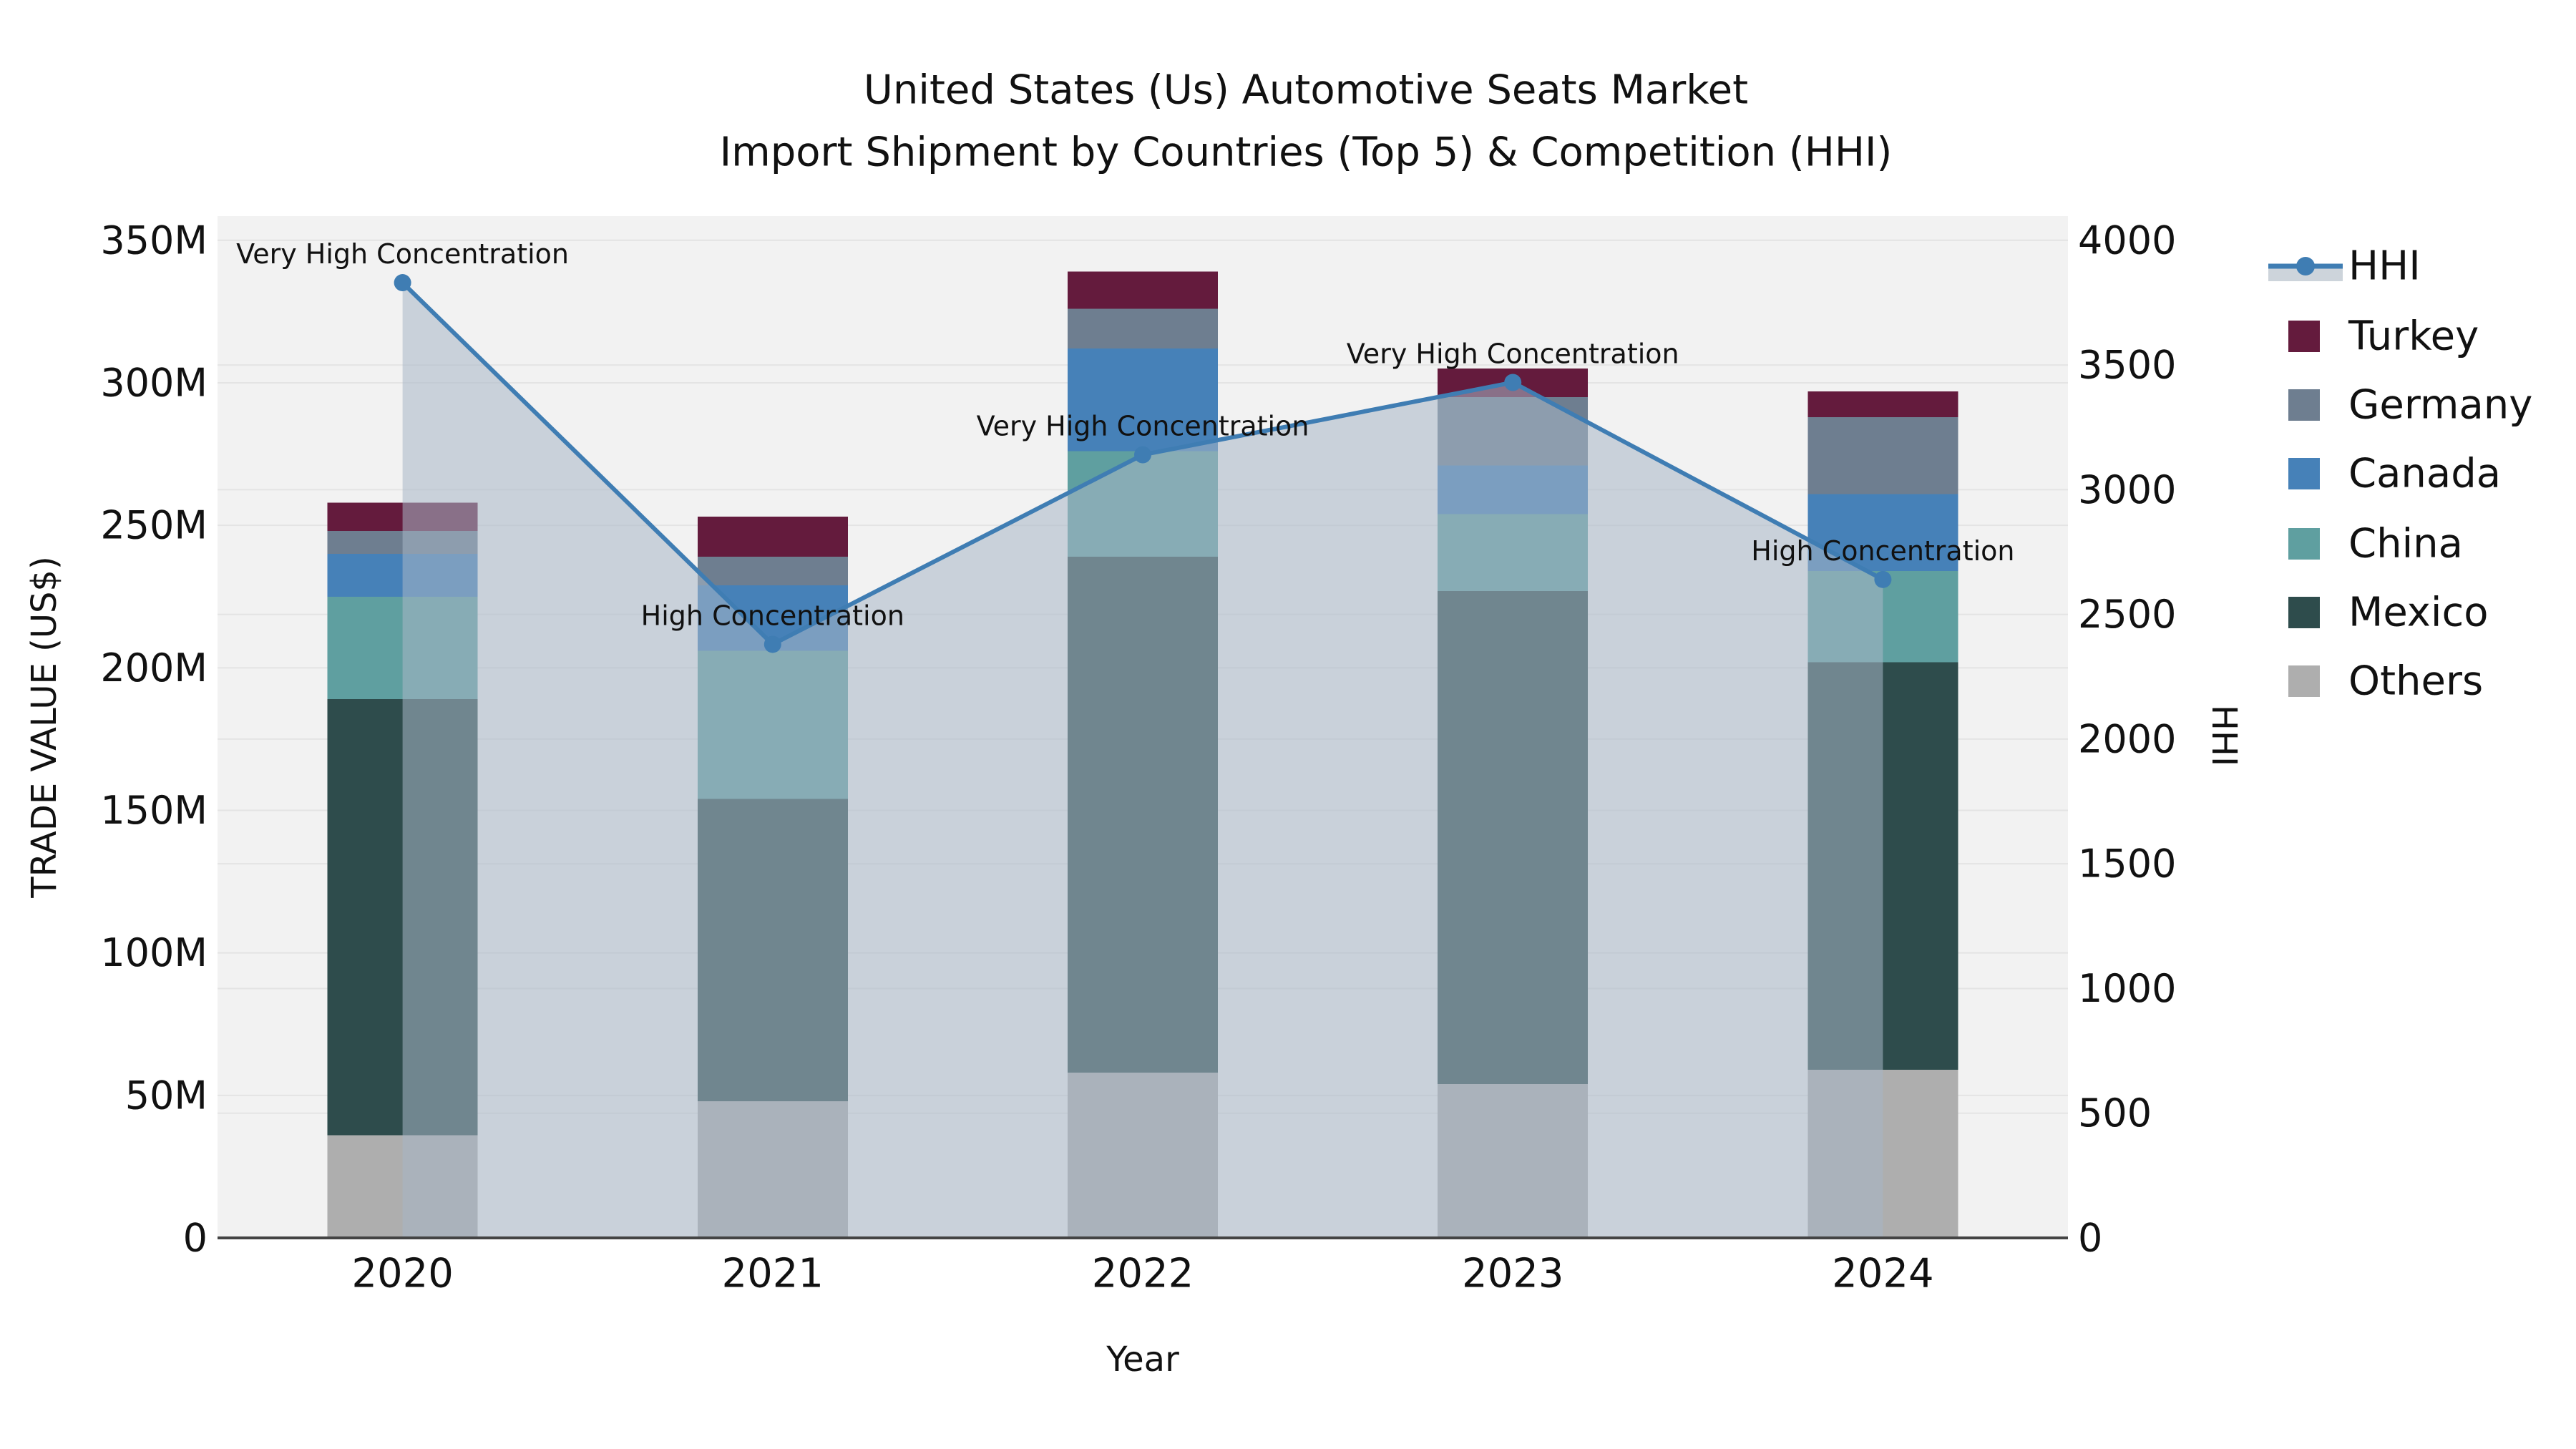 Image resolution: width=2576 pixels, height=1449 pixels. I want to click on legend-item-germany: Germany, so click(2410, 405).